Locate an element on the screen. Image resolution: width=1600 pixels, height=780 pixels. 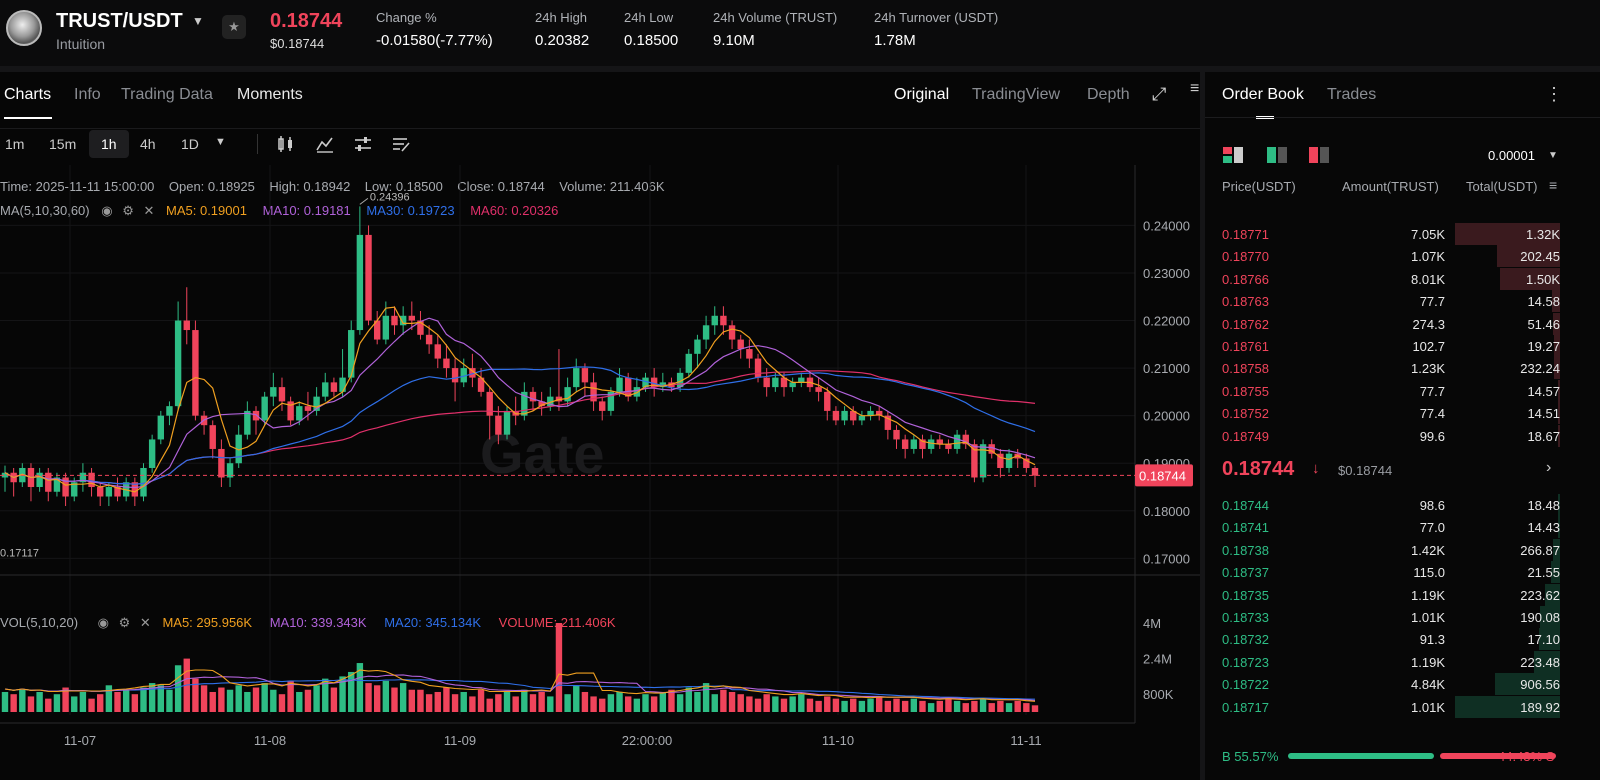
chevron-right-icon: › is located at coordinates (1549, 467).